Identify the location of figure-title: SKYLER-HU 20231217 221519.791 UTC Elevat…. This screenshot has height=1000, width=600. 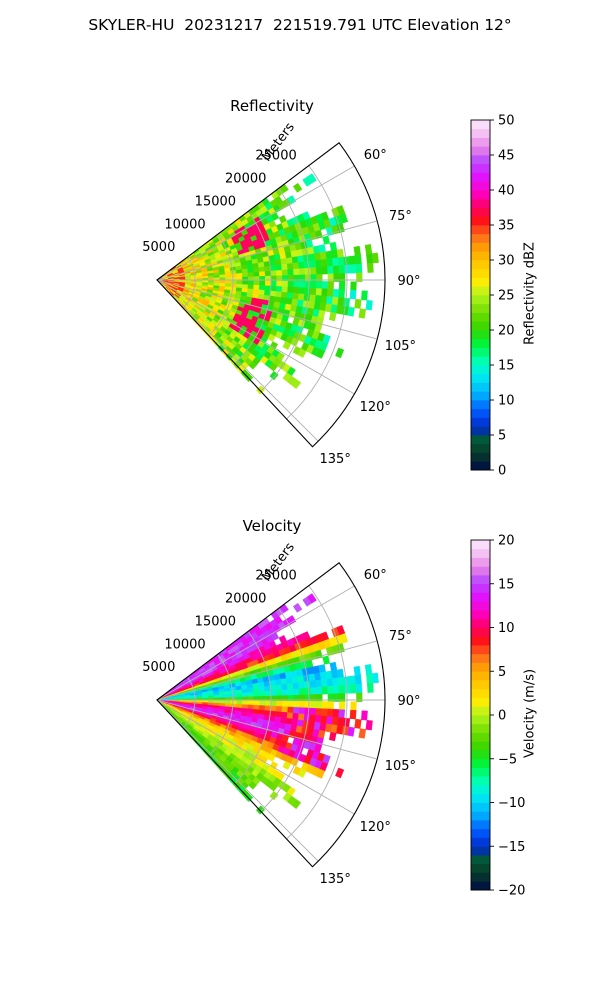
(300, 25).